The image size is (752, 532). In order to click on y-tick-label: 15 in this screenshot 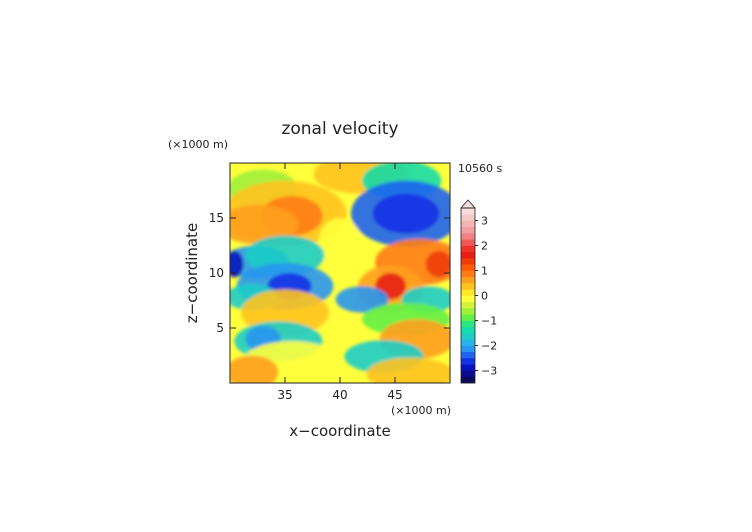, I will do `click(216, 218)`.